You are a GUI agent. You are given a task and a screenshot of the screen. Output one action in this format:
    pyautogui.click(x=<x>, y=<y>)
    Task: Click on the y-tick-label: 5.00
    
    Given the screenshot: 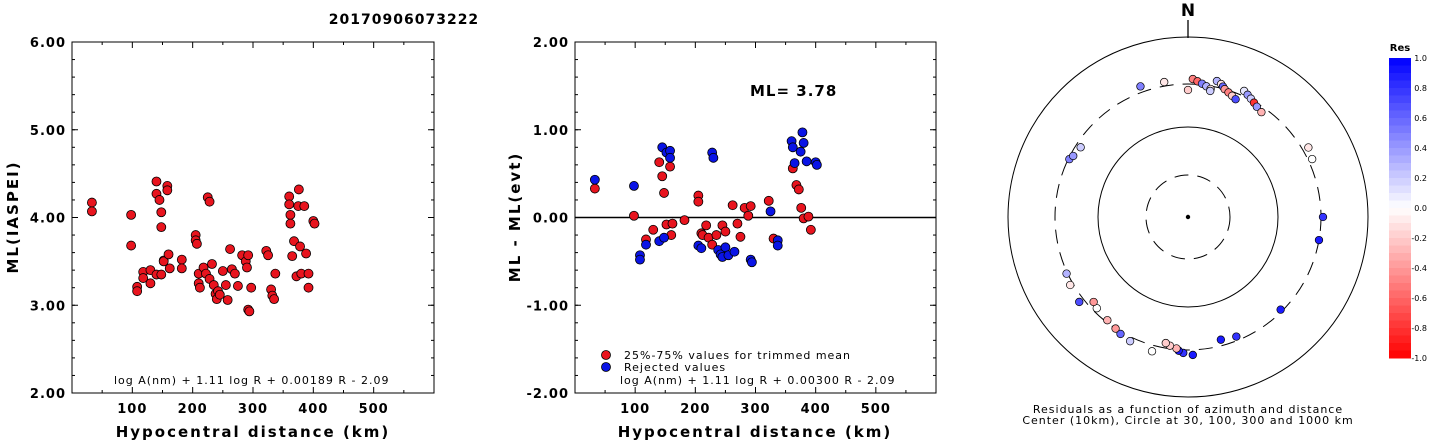 What is the action you would take?
    pyautogui.click(x=48, y=131)
    